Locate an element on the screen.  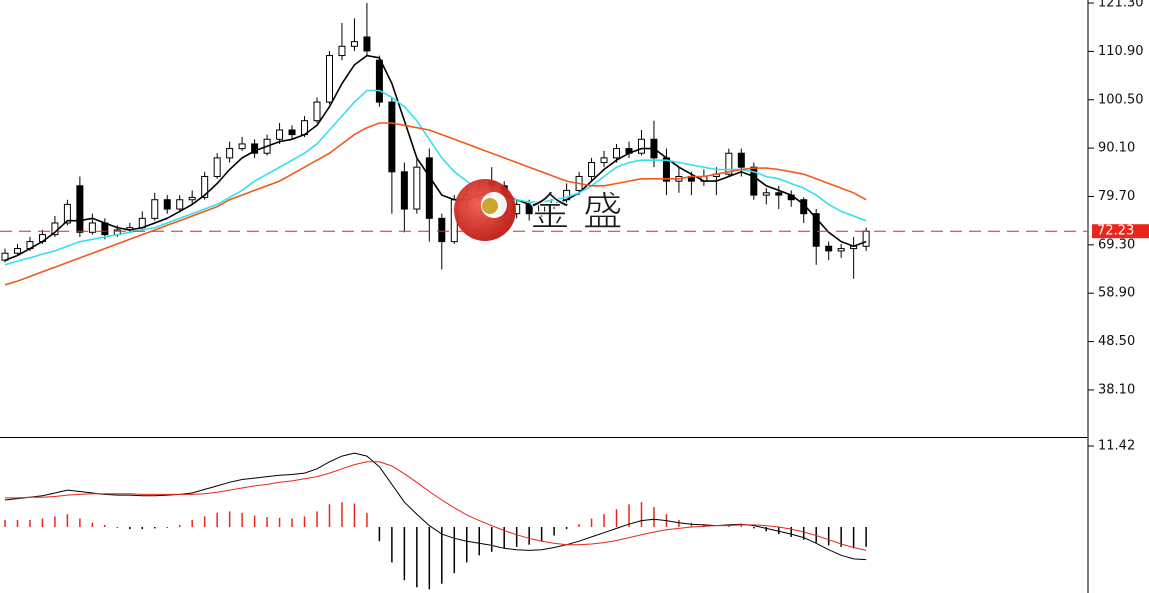
y-tick-label: 121.30 is located at coordinates (1121, 5).